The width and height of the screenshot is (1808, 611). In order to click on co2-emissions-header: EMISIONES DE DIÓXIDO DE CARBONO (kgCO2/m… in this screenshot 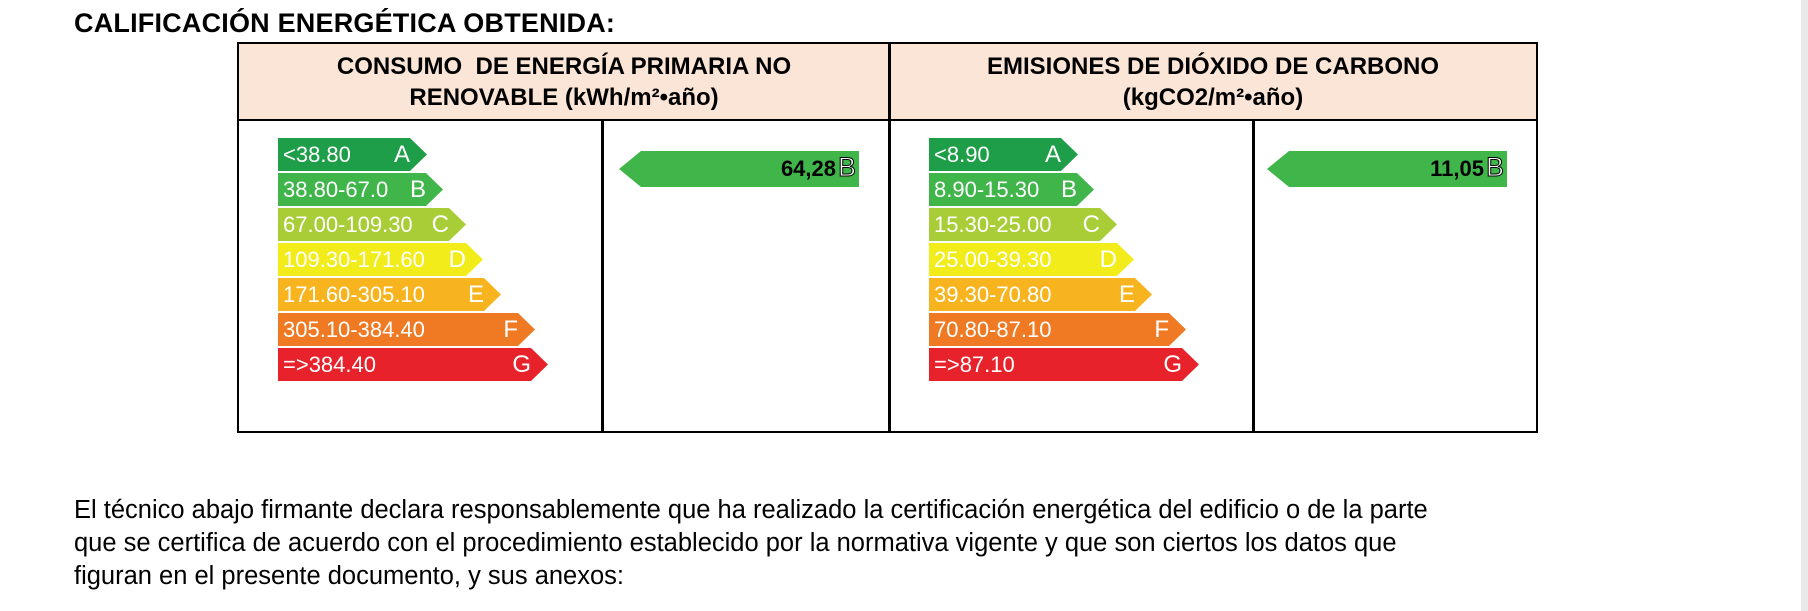, I will do `click(1213, 81)`.